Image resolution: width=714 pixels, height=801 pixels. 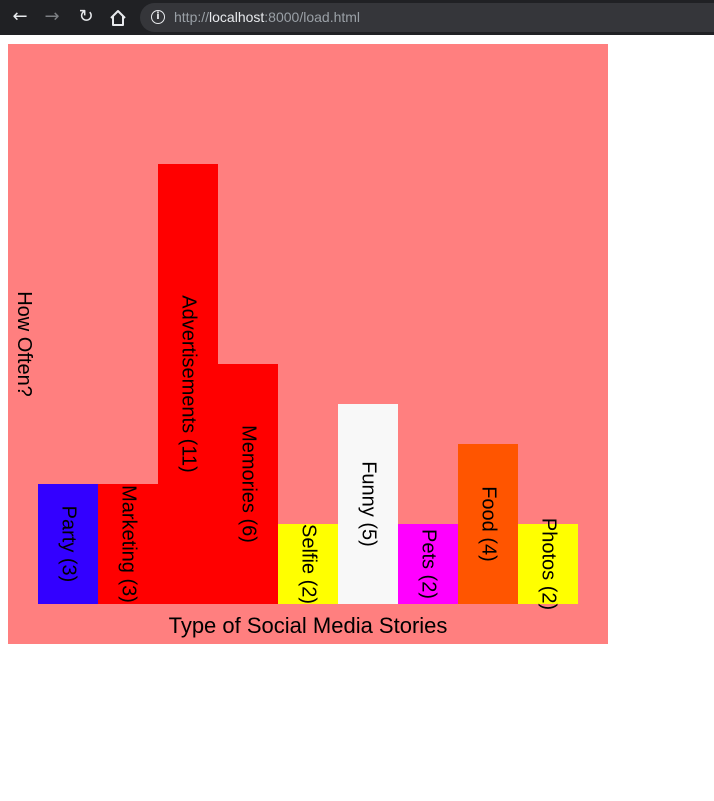 I want to click on home-icon, so click(x=118, y=18).